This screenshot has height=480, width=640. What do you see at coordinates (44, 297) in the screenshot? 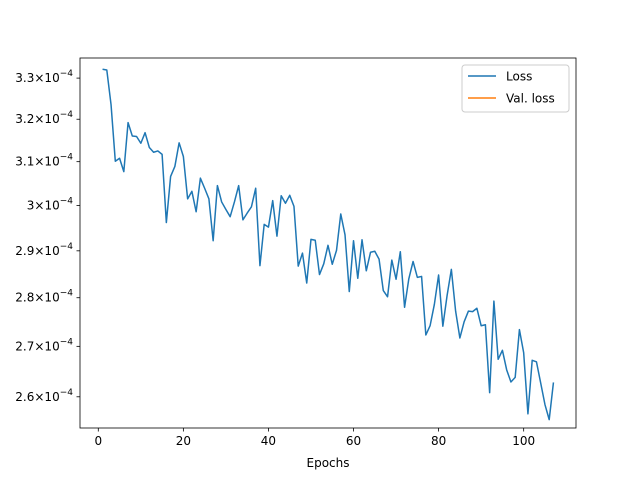
I see `y-tick-label: 2.8×10⁻⁴` at bounding box center [44, 297].